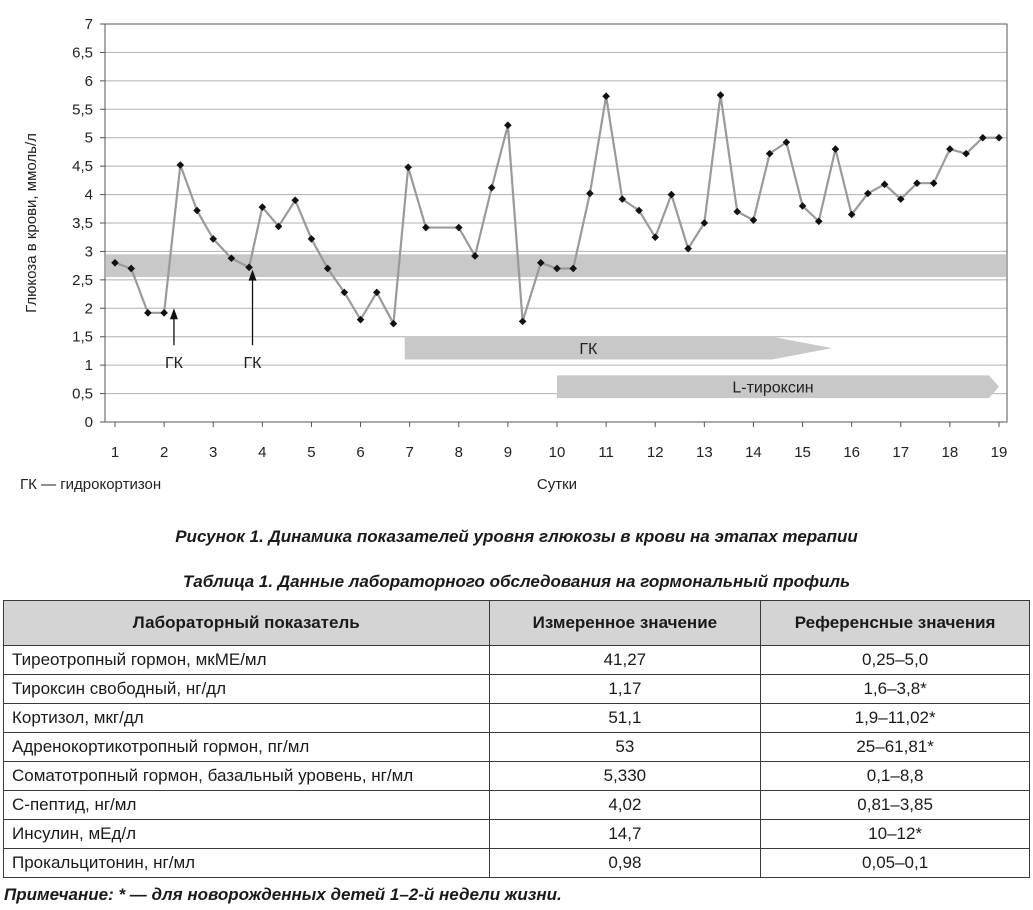  What do you see at coordinates (82, 166) in the screenshot?
I see `y-tick-label: 4,5` at bounding box center [82, 166].